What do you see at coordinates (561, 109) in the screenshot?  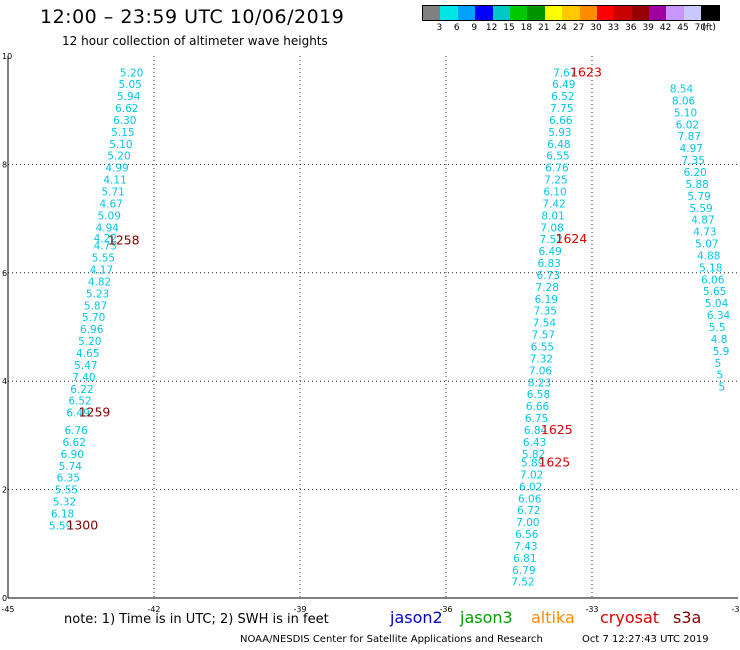 I see `wave-height-value: 7.75` at bounding box center [561, 109].